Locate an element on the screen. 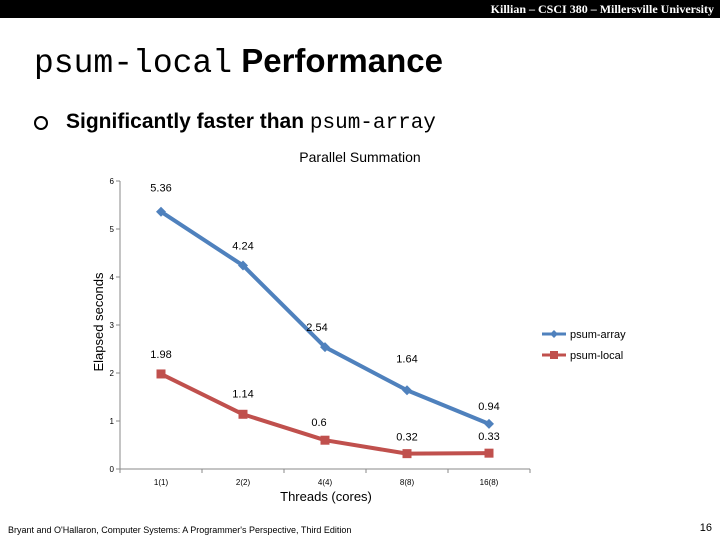 The image size is (720, 540). data-label-psum-local: 0.6 is located at coordinates (318, 423).